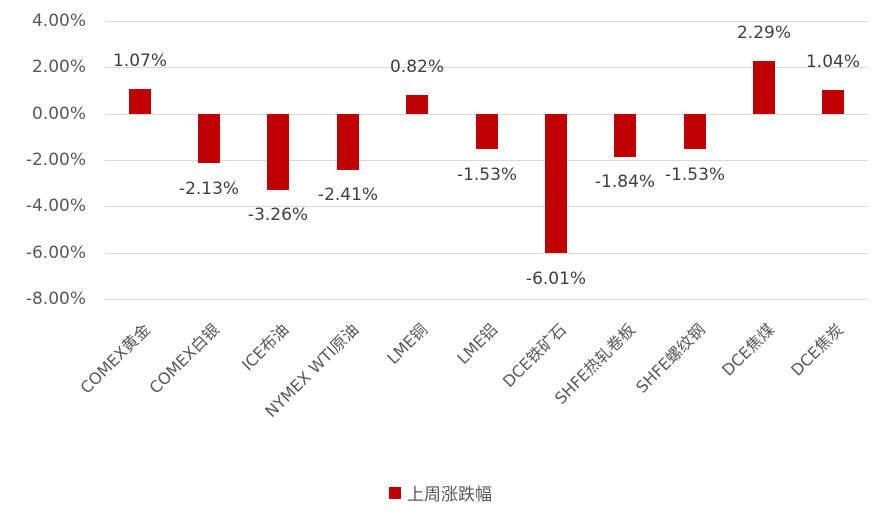 This screenshot has width=883, height=517. Describe the element at coordinates (833, 62) in the screenshot. I see `data-label: 1.04%` at that location.